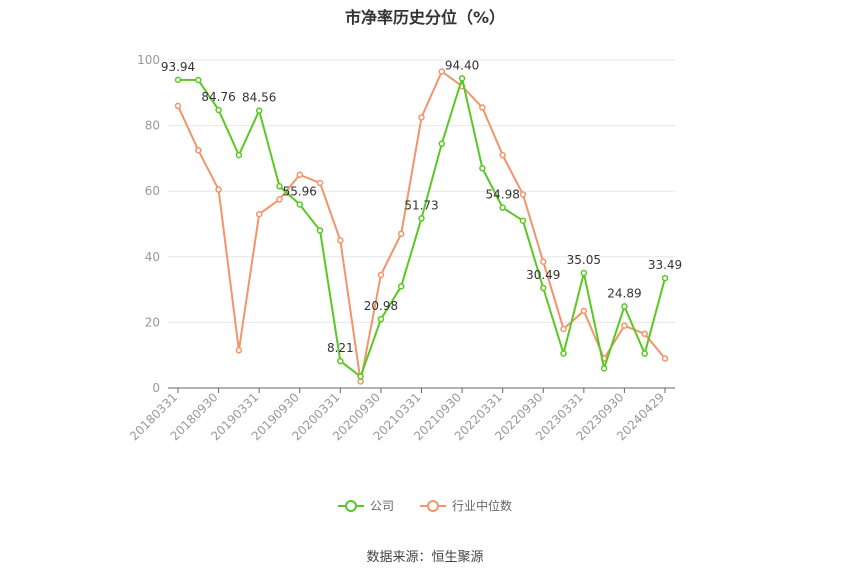 The width and height of the screenshot is (850, 575). I want to click on data-label: 84.56, so click(259, 98).